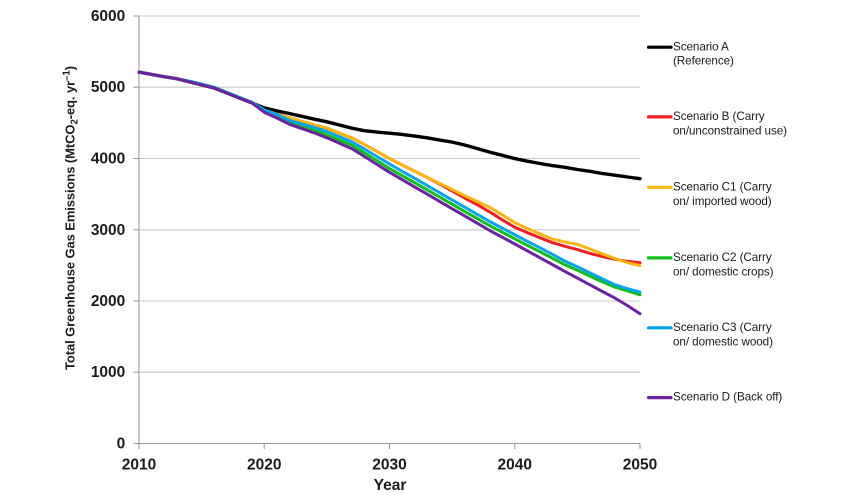 Image resolution: width=850 pixels, height=500 pixels. I want to click on svg-text: on/ imported wood), so click(722, 201).